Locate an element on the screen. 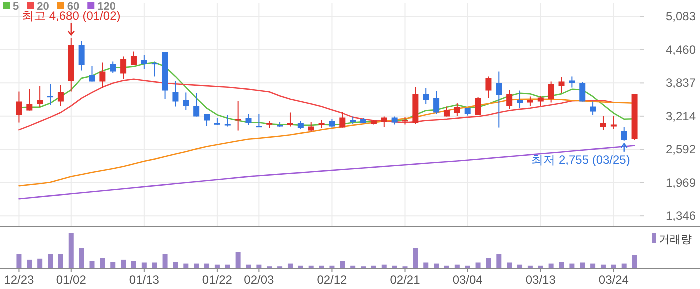  legend-item: 거래량 is located at coordinates (672, 239).